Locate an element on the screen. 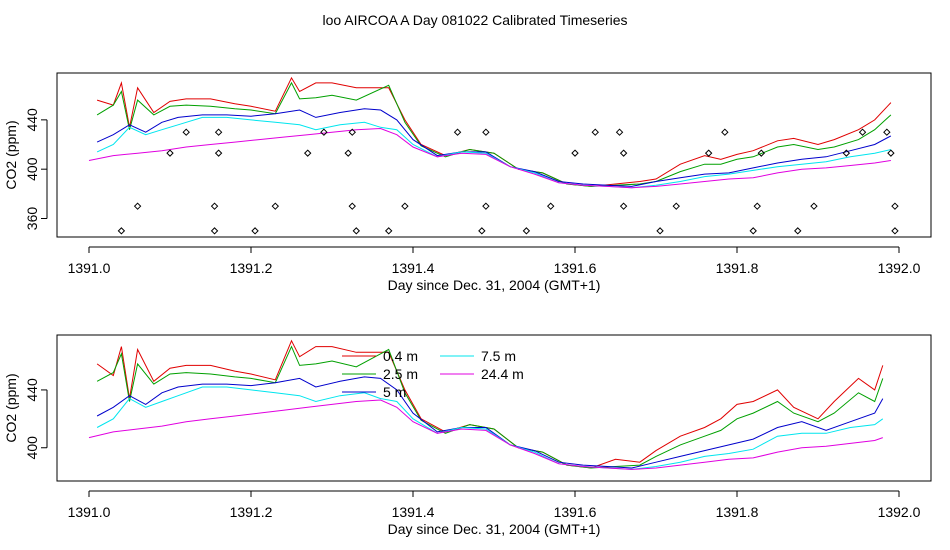  y-tick-label: 360 is located at coordinates (32, 219).